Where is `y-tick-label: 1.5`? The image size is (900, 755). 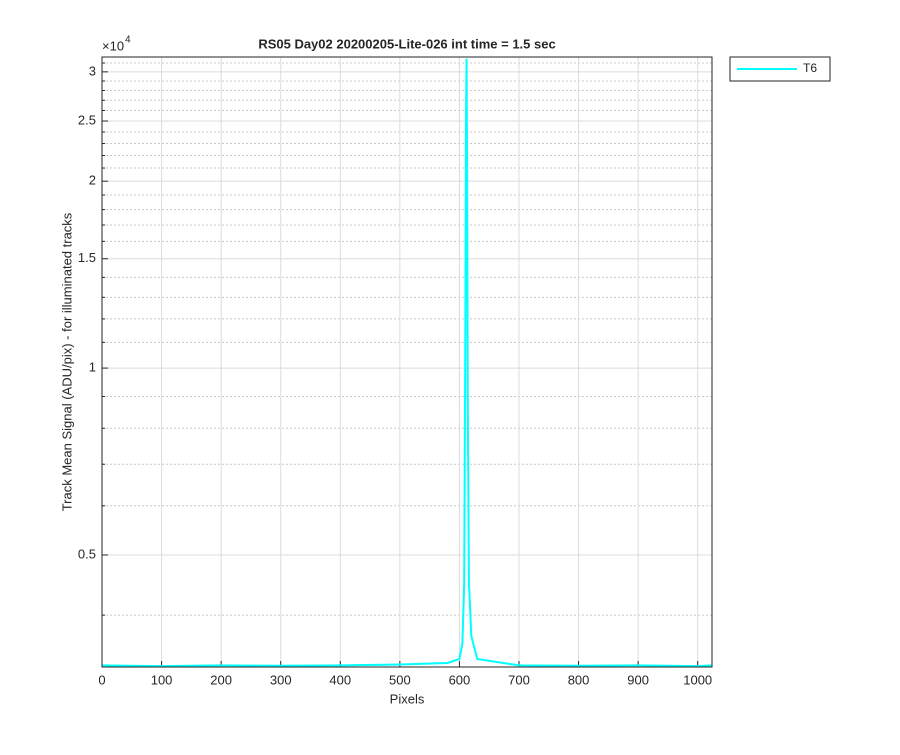 y-tick-label: 1.5 is located at coordinates (87, 257).